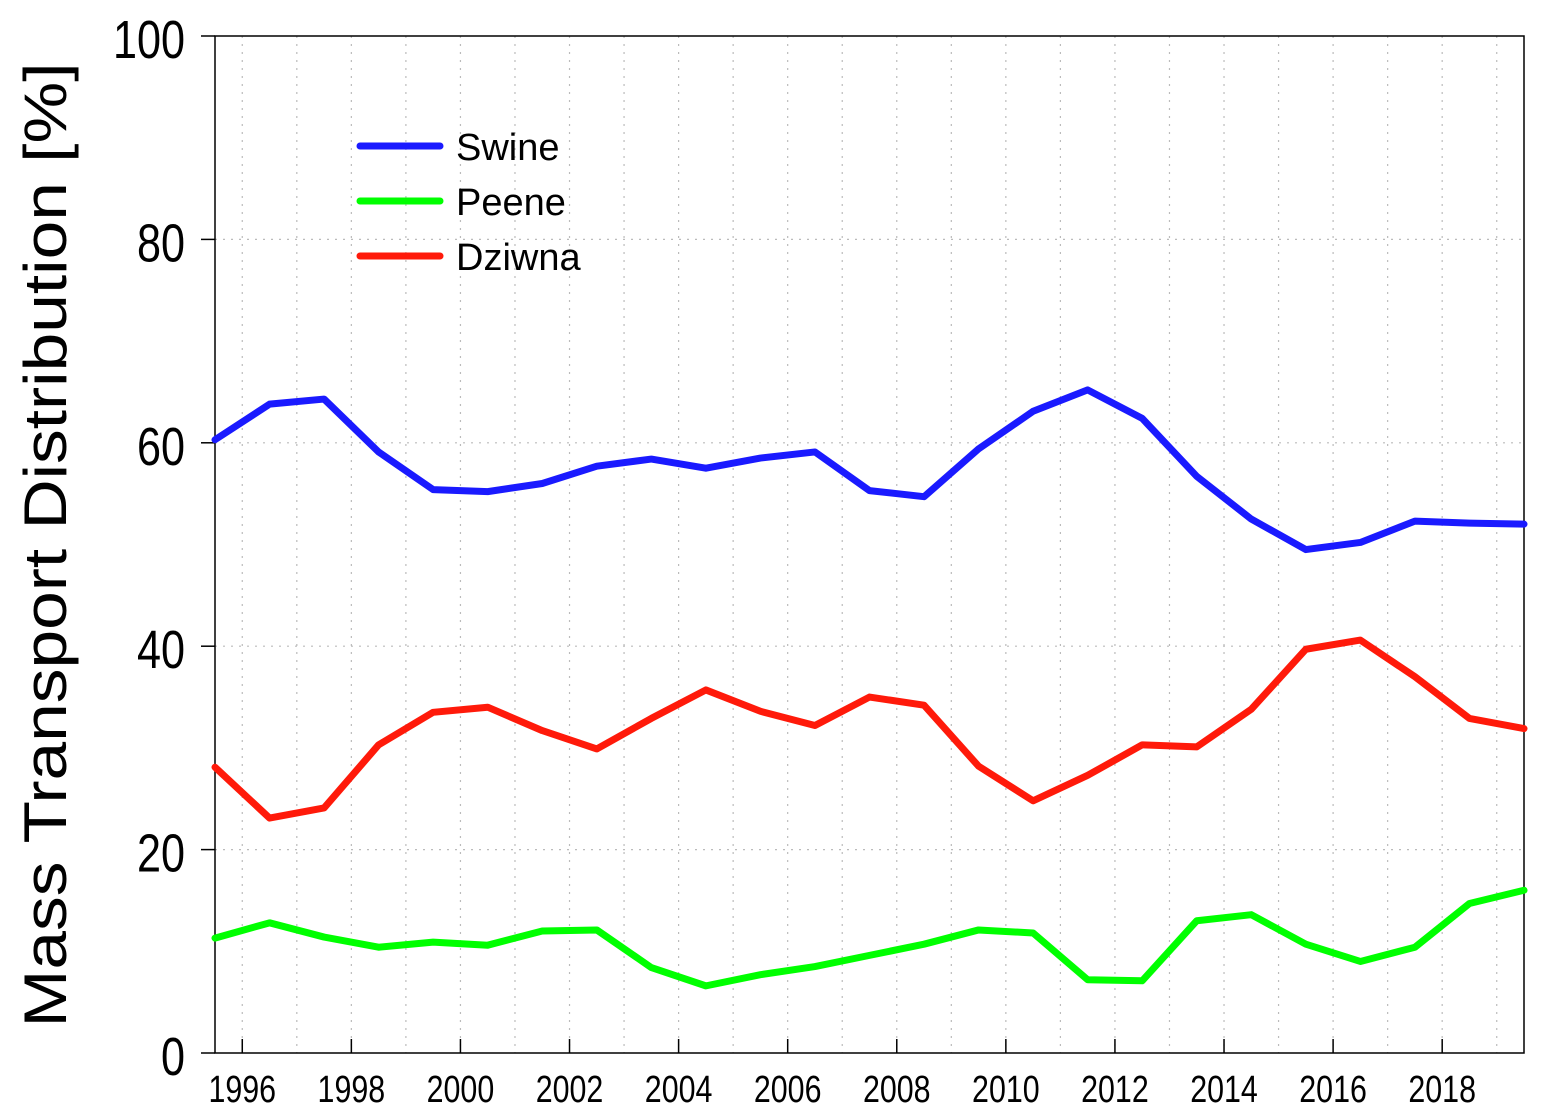 The height and width of the screenshot is (1119, 1544). I want to click on legend-label-swine: Swine, so click(508, 148).